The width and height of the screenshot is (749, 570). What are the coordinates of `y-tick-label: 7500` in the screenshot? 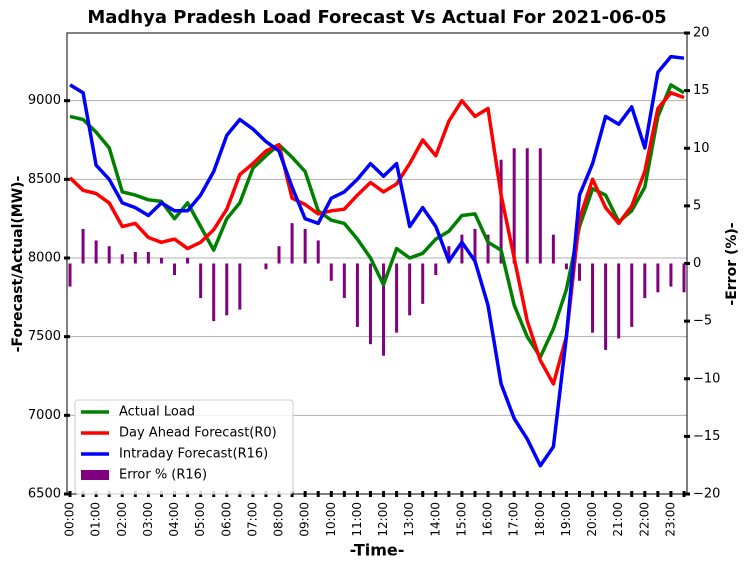 It's located at (44, 336).